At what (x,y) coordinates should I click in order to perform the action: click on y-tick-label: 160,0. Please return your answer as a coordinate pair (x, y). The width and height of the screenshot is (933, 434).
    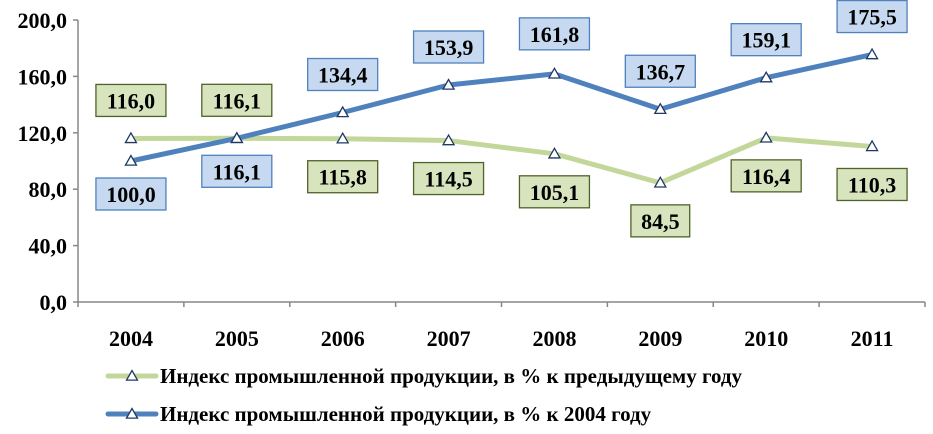
    Looking at the image, I should click on (43, 76).